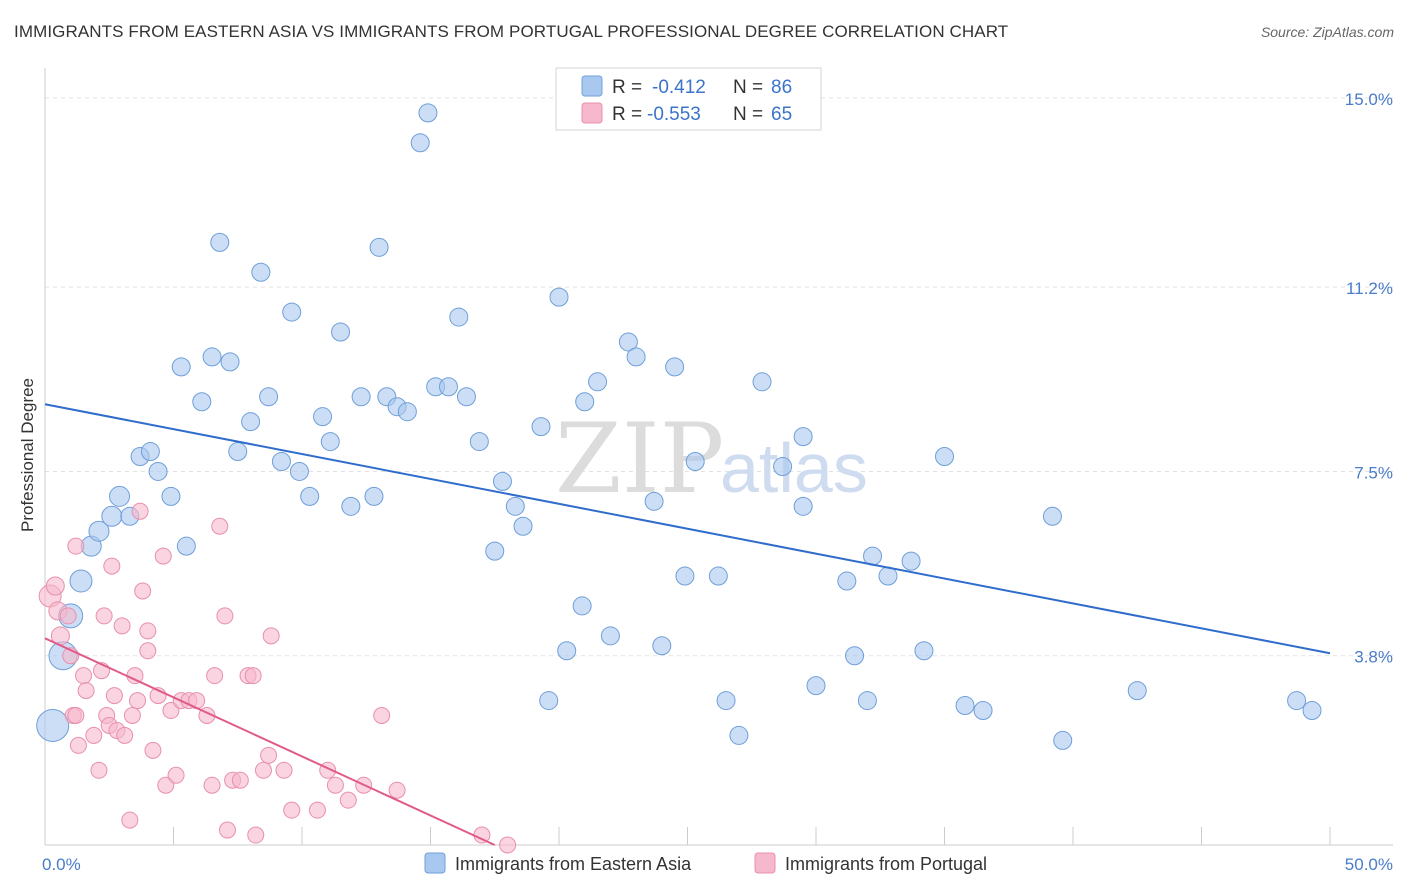  I want to click on legend-swatch-portugal, so click(592, 113).